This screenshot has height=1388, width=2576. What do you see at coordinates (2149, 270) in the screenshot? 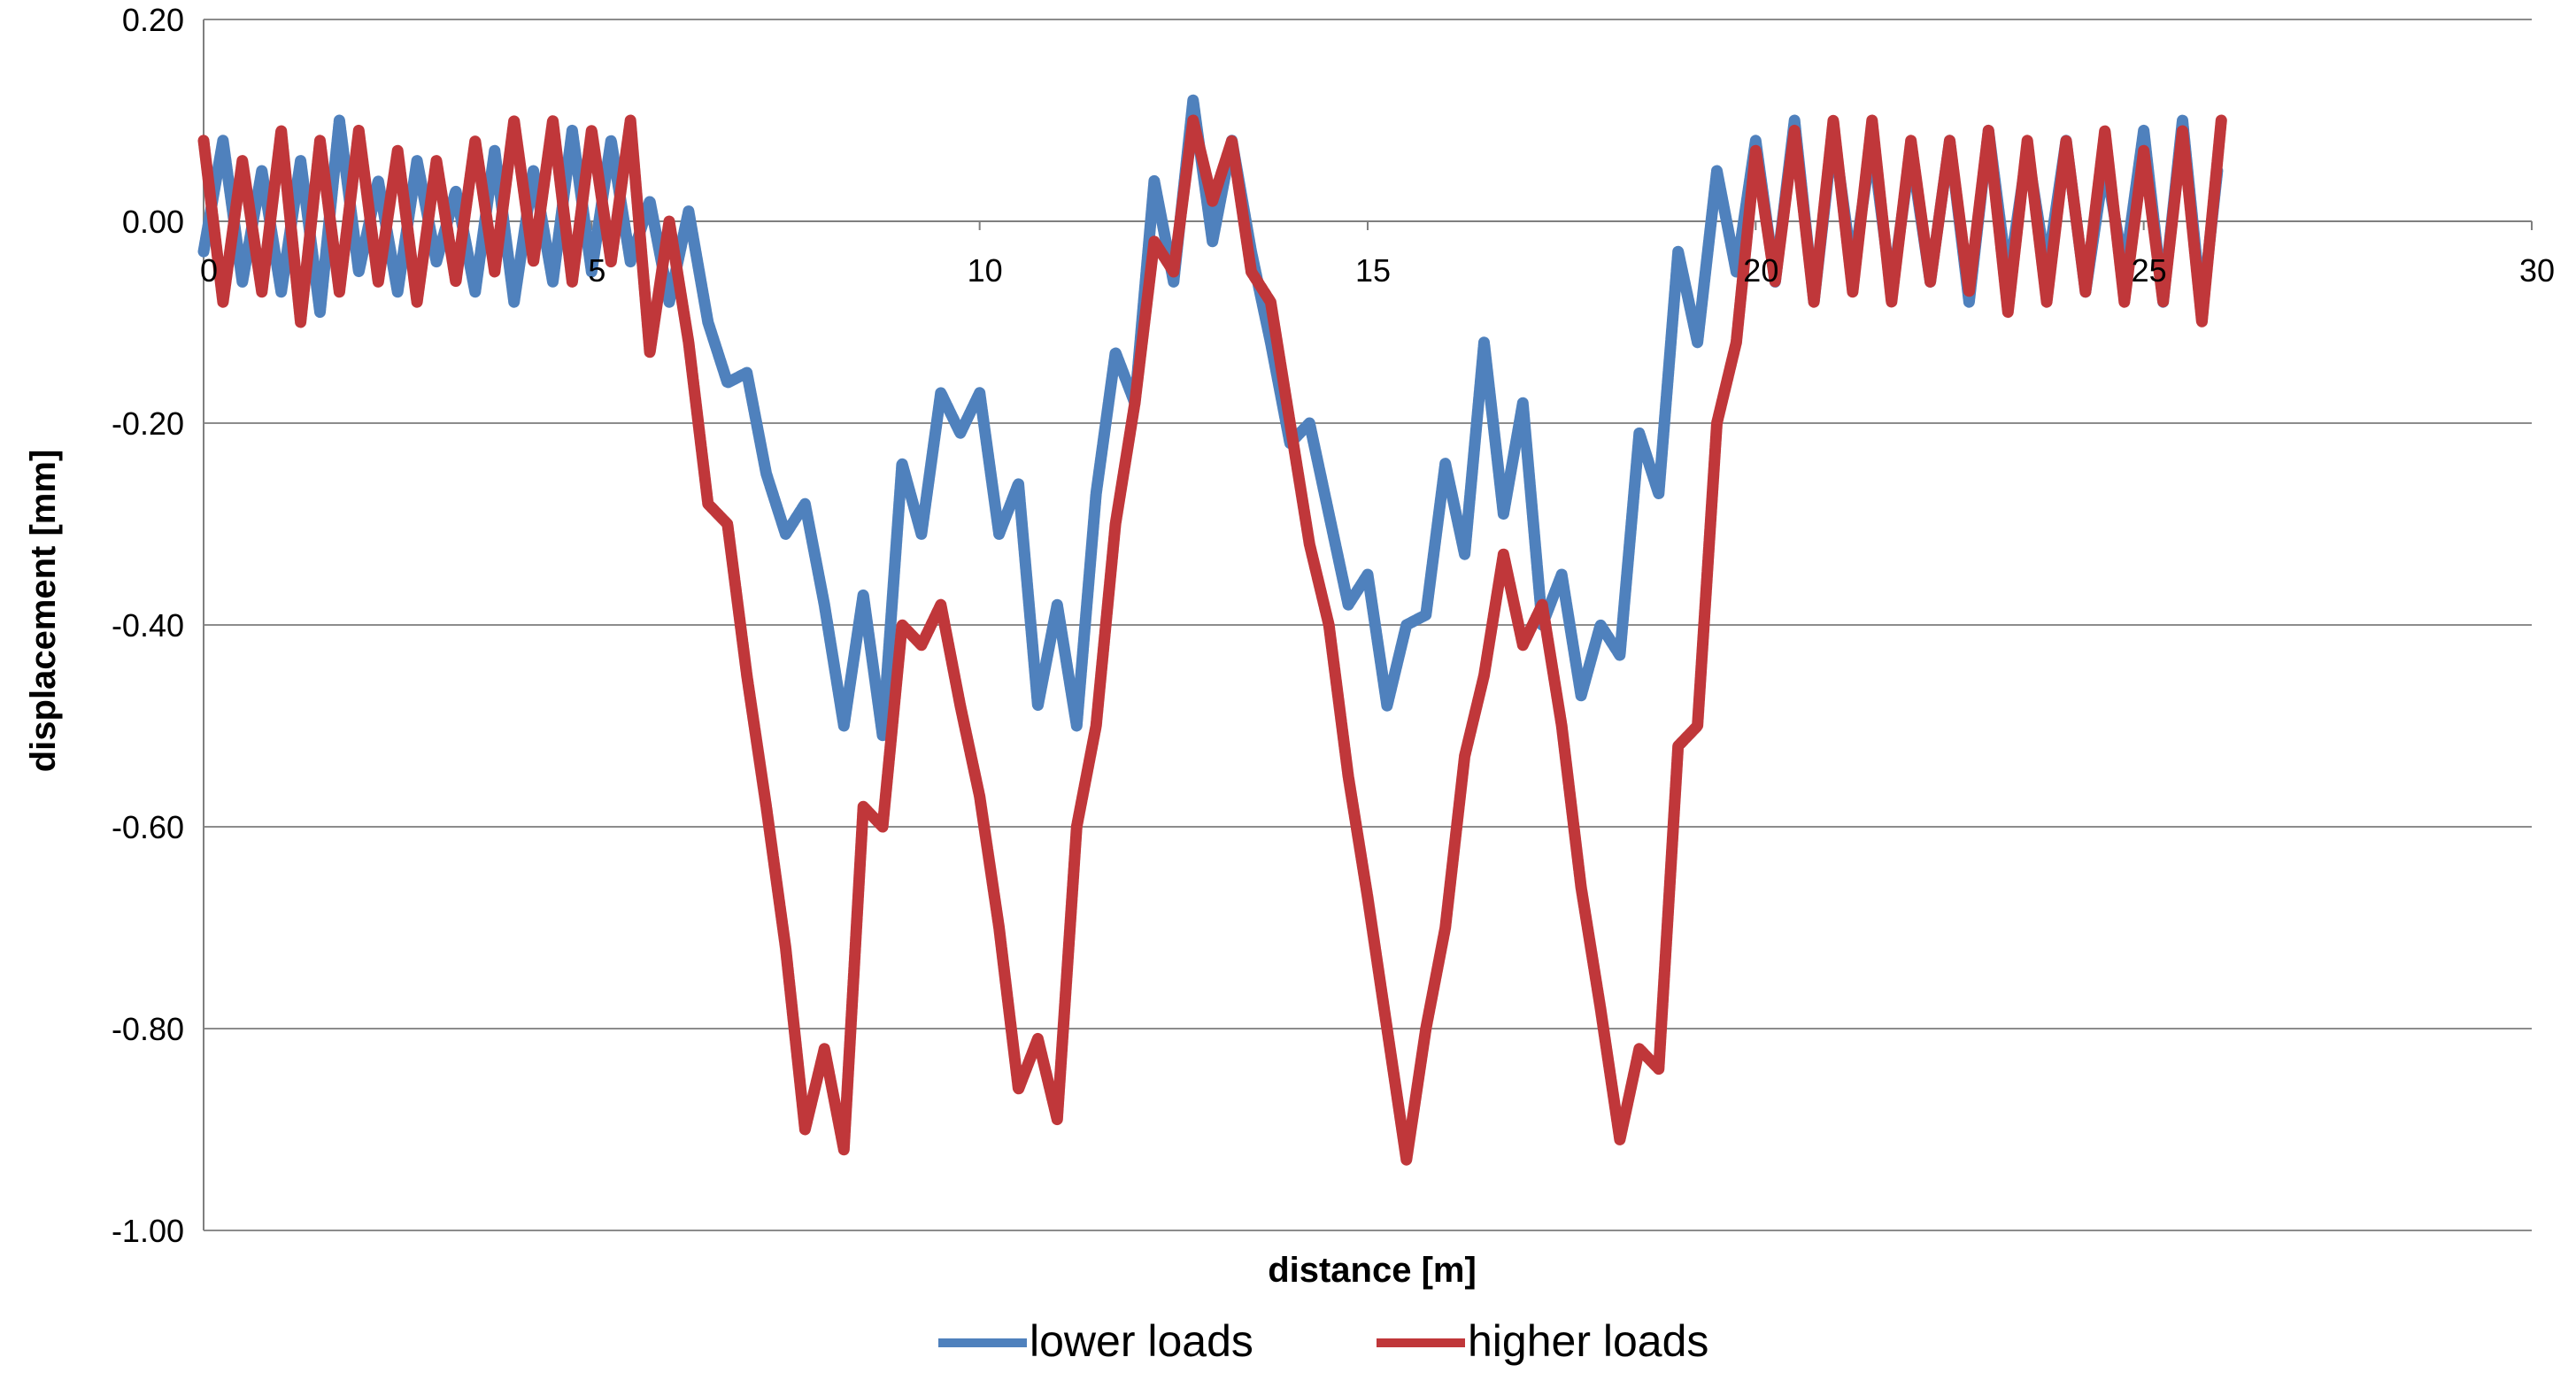
I see `x-tick-label: 25` at bounding box center [2149, 270].